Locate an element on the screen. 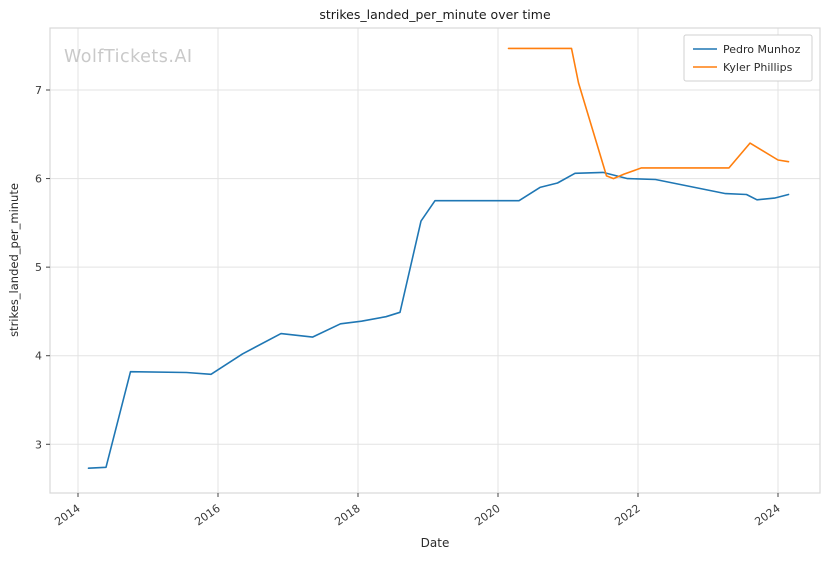 This screenshot has width=832, height=561. x-tick-label: 2018 is located at coordinates (347, 515).